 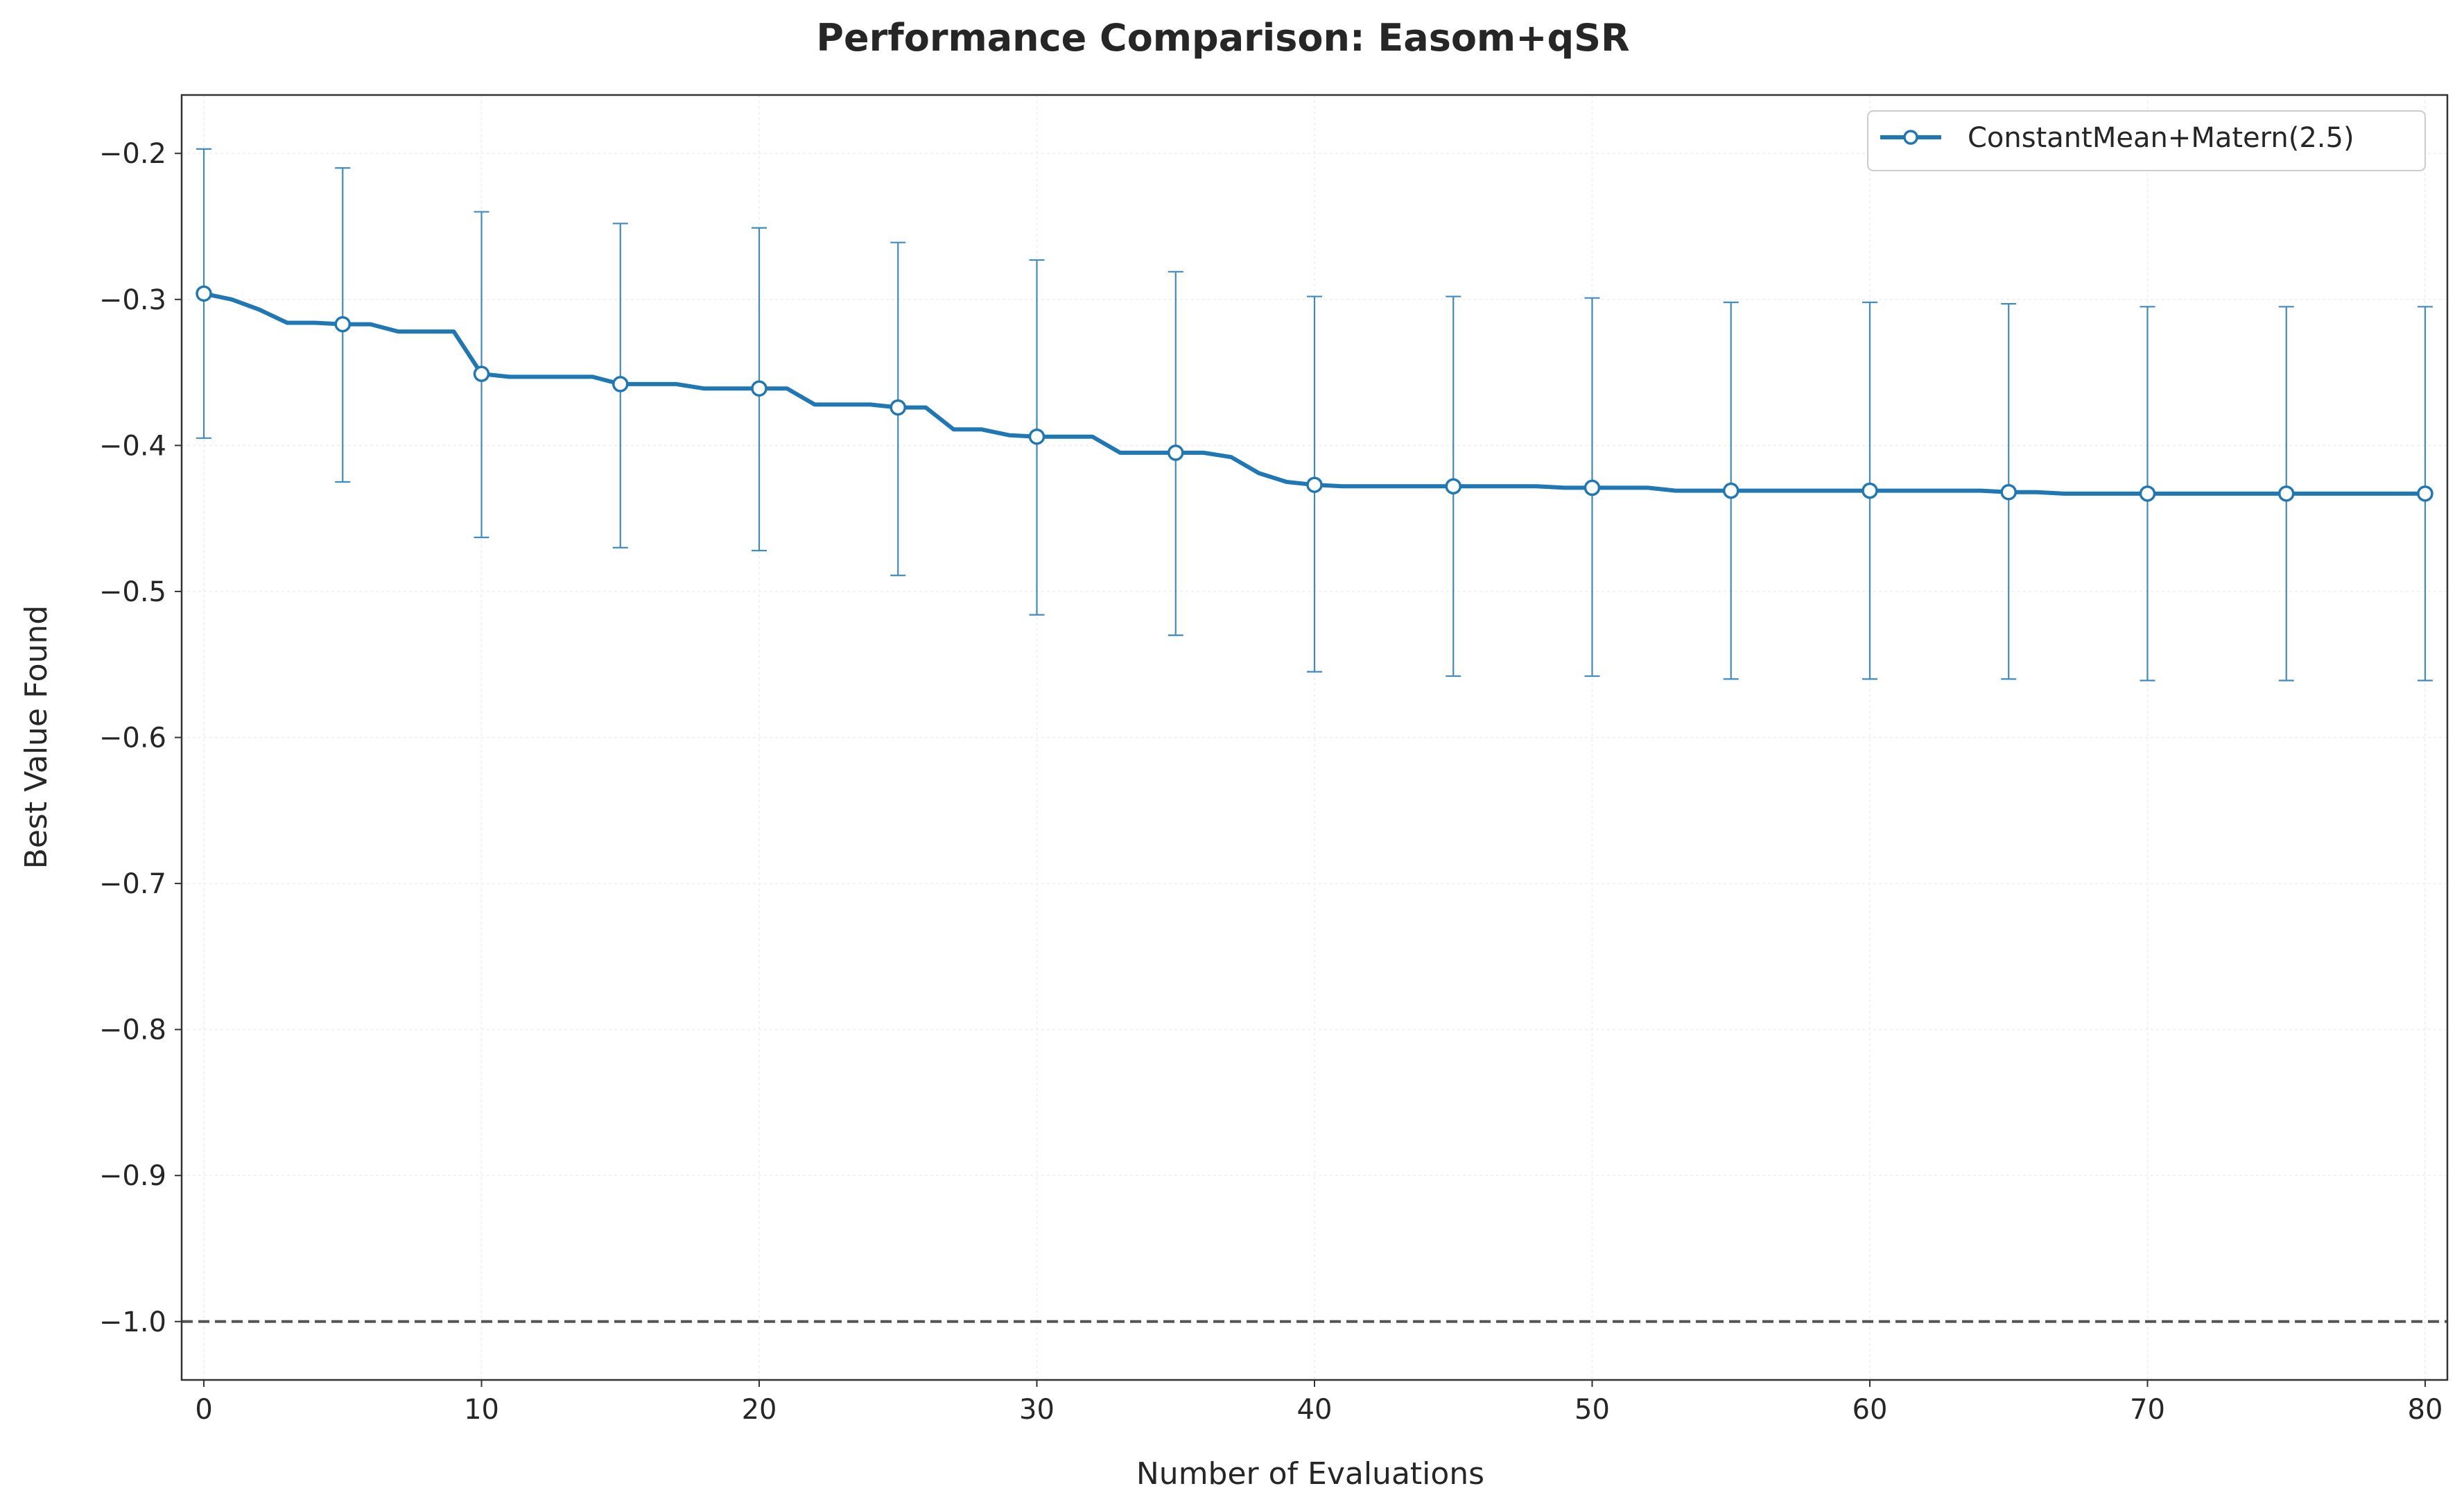 What do you see at coordinates (132, 884) in the screenshot?
I see `y-tick-label: −0.7` at bounding box center [132, 884].